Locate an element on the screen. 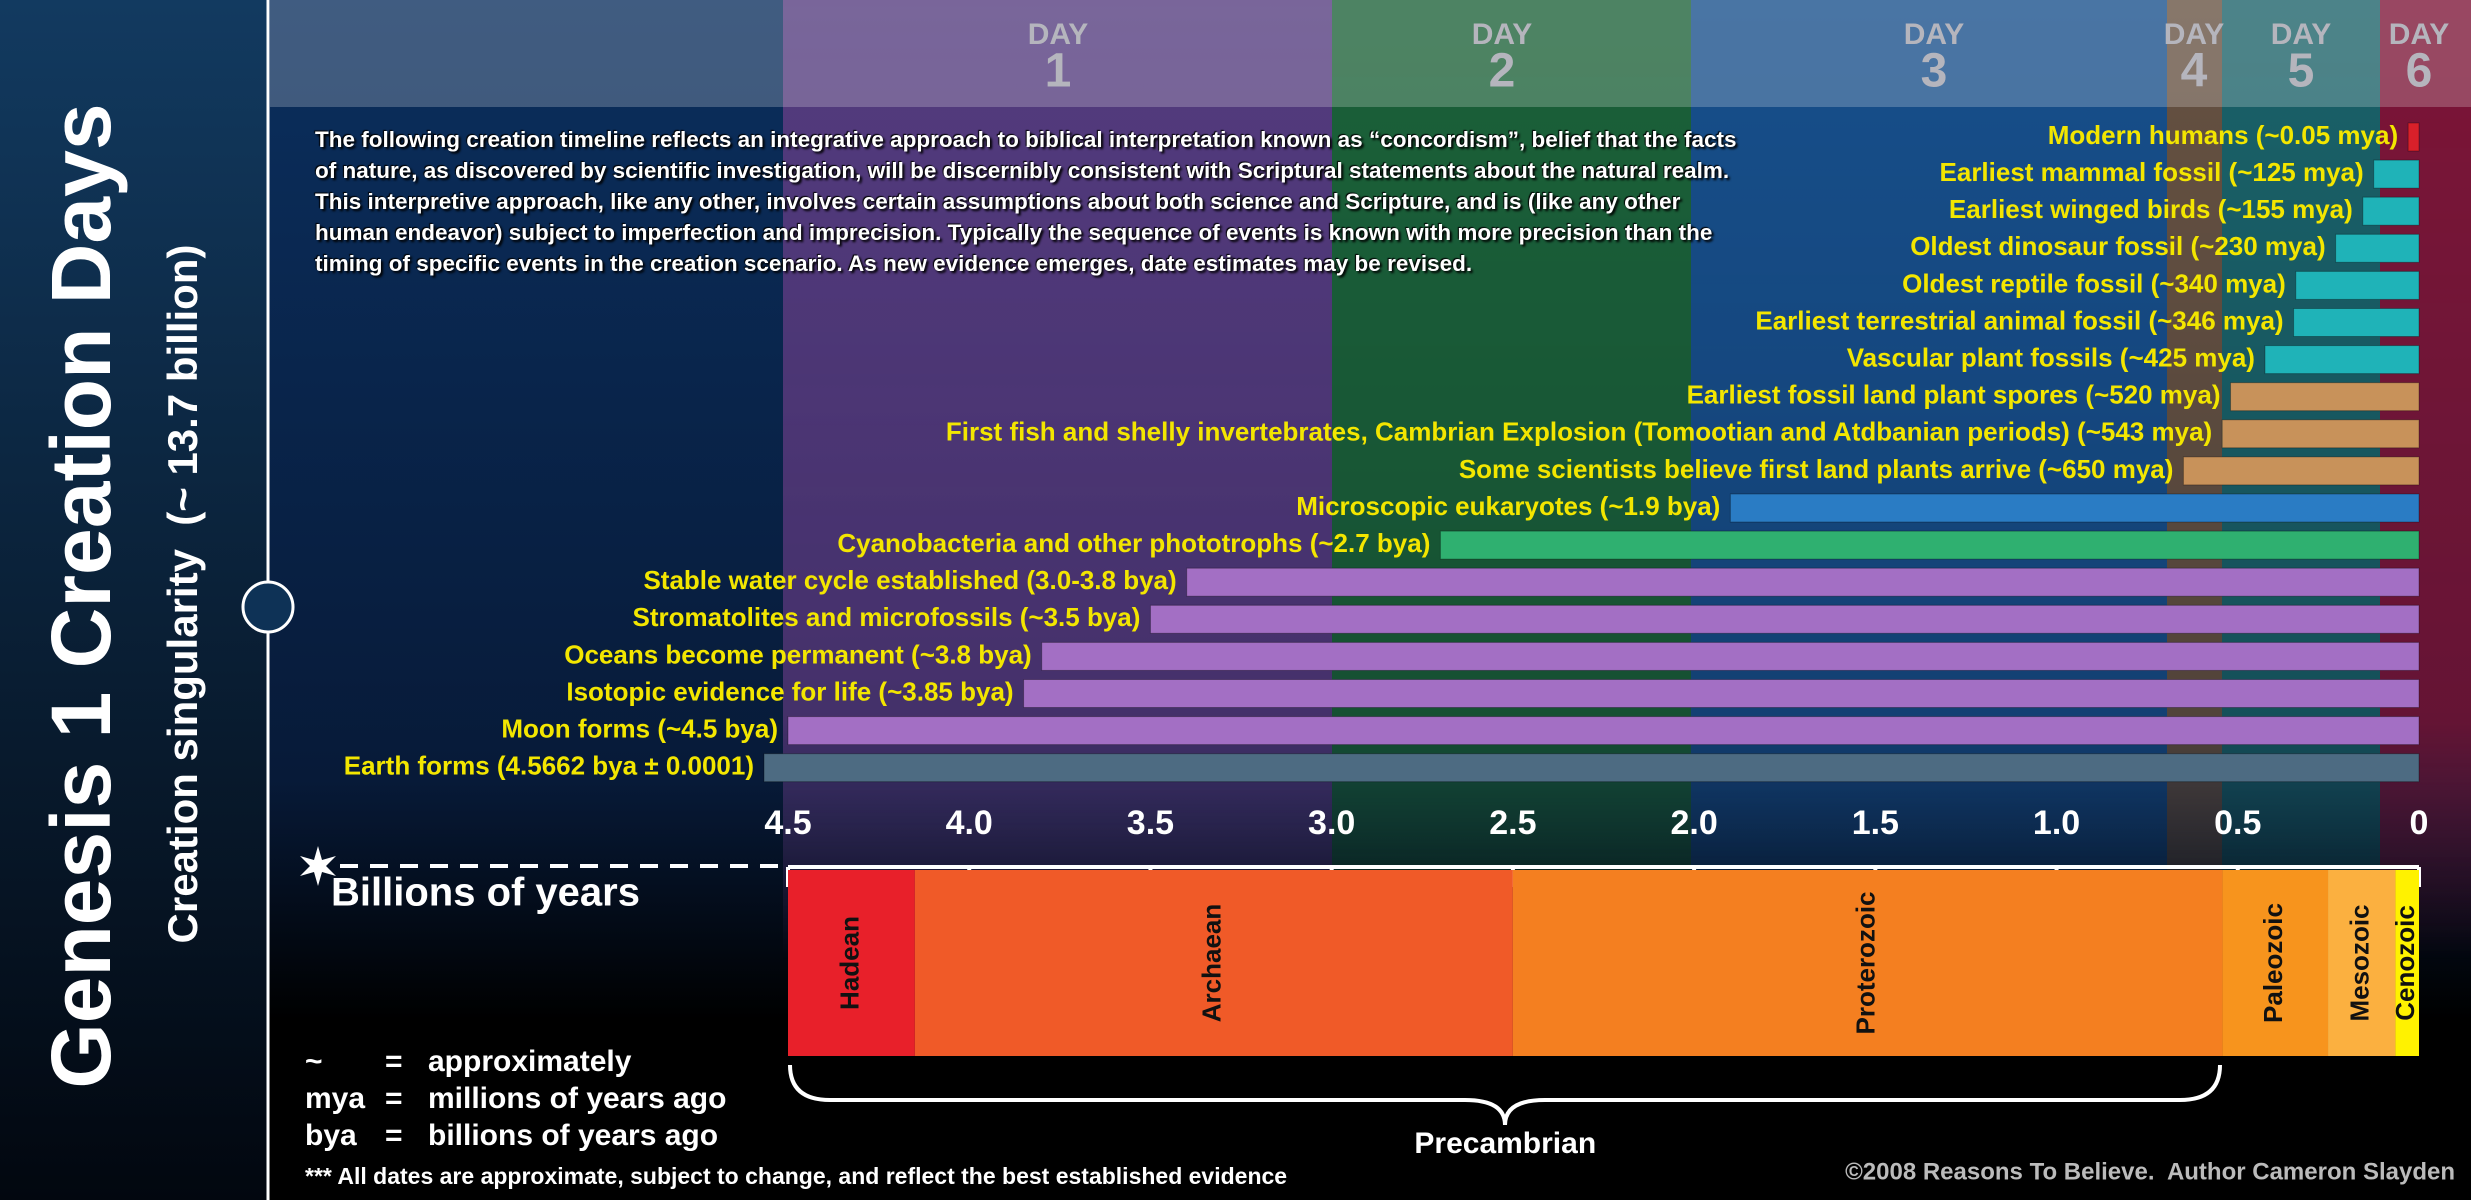 This screenshot has height=1200, width=2471. day-number: 5 is located at coordinates (2301, 71).